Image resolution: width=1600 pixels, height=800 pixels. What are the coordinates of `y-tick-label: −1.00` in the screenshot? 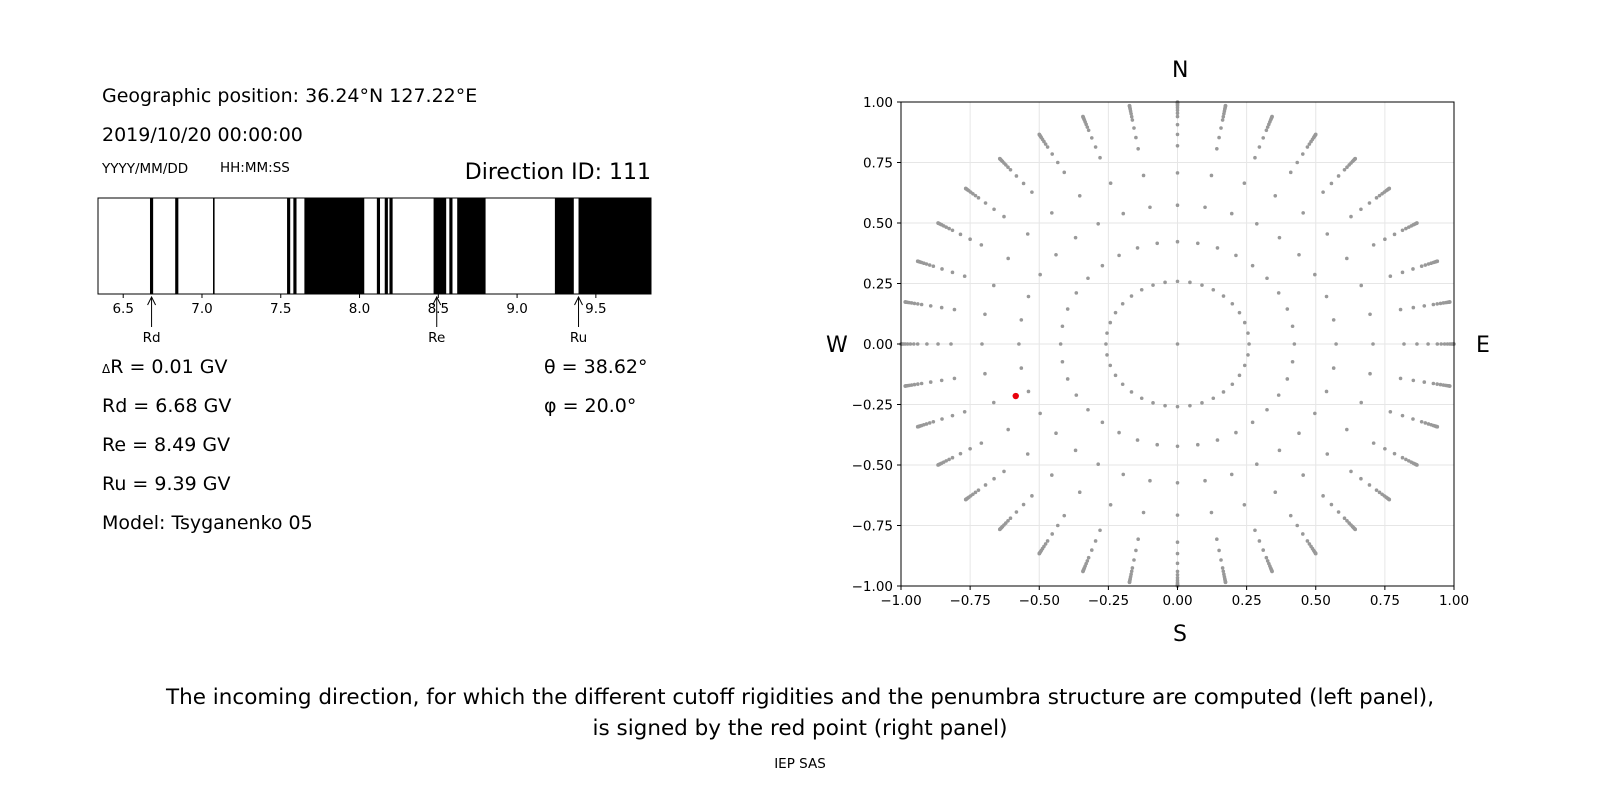 It's located at (872, 587).